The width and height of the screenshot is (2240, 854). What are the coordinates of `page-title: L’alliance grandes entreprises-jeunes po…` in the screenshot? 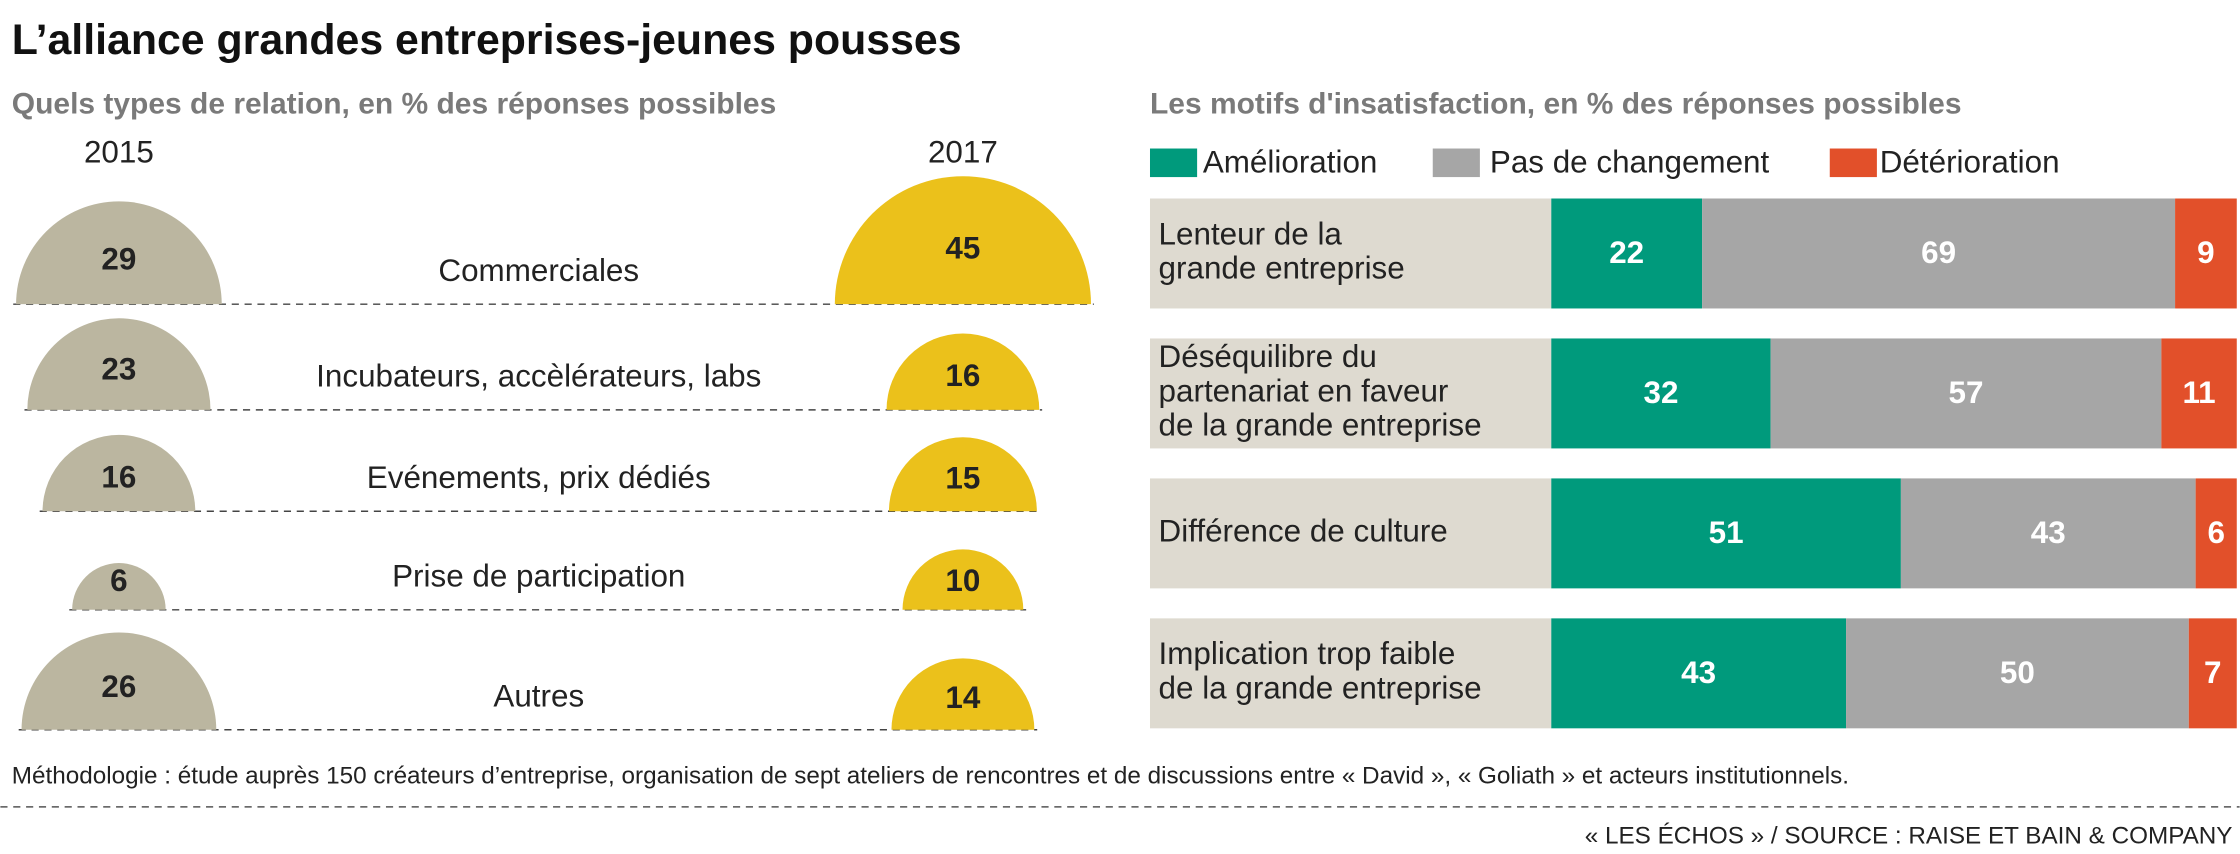 It's located at (487, 40).